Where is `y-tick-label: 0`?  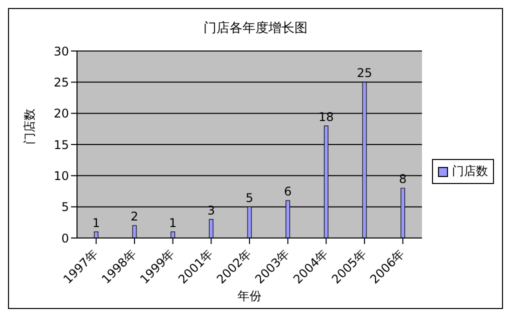
y-tick-label: 0 is located at coordinates (65, 238).